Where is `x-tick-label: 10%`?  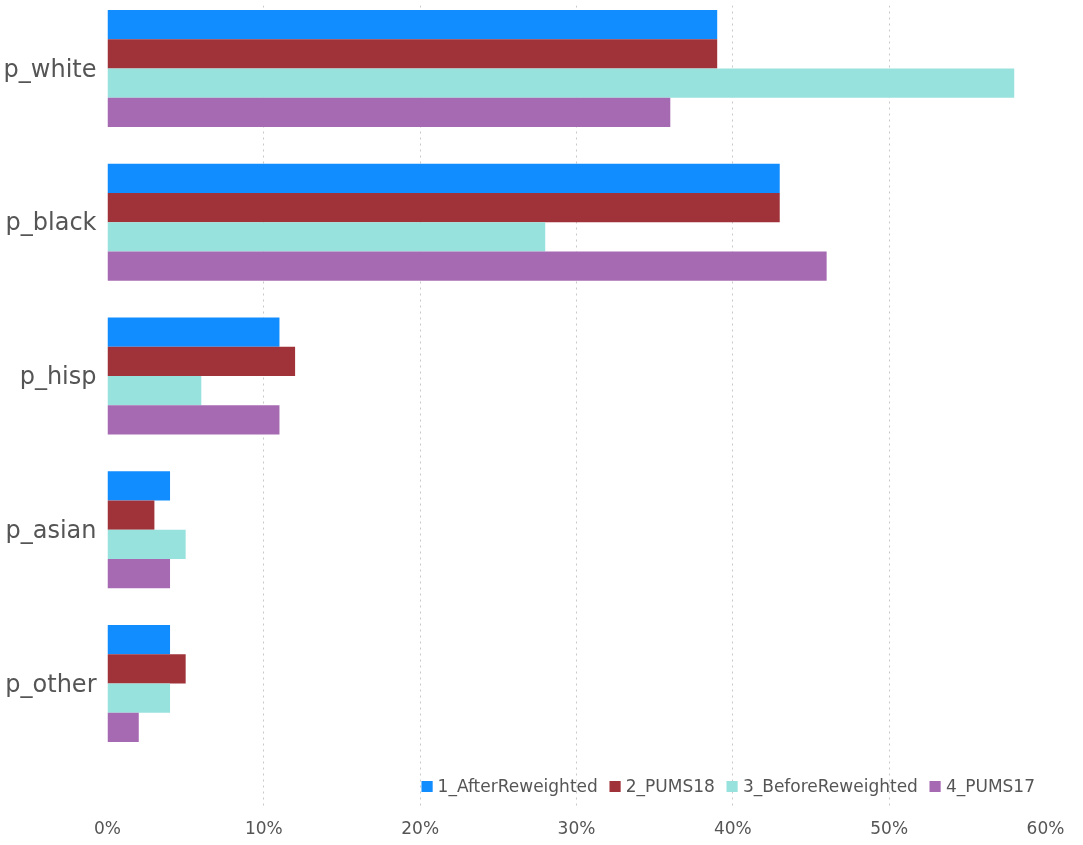 x-tick-label: 10% is located at coordinates (263, 827).